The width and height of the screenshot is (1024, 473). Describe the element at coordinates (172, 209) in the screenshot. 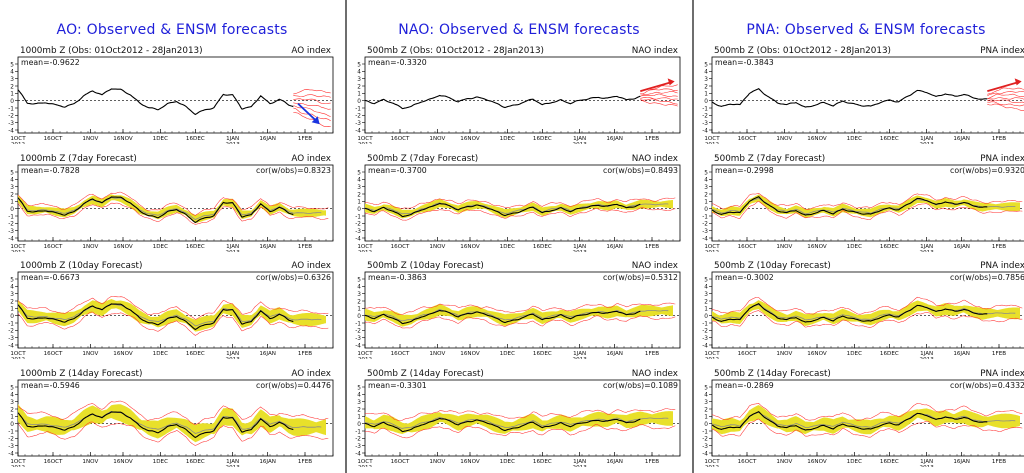

I see `ensemble-spread-band` at that location.